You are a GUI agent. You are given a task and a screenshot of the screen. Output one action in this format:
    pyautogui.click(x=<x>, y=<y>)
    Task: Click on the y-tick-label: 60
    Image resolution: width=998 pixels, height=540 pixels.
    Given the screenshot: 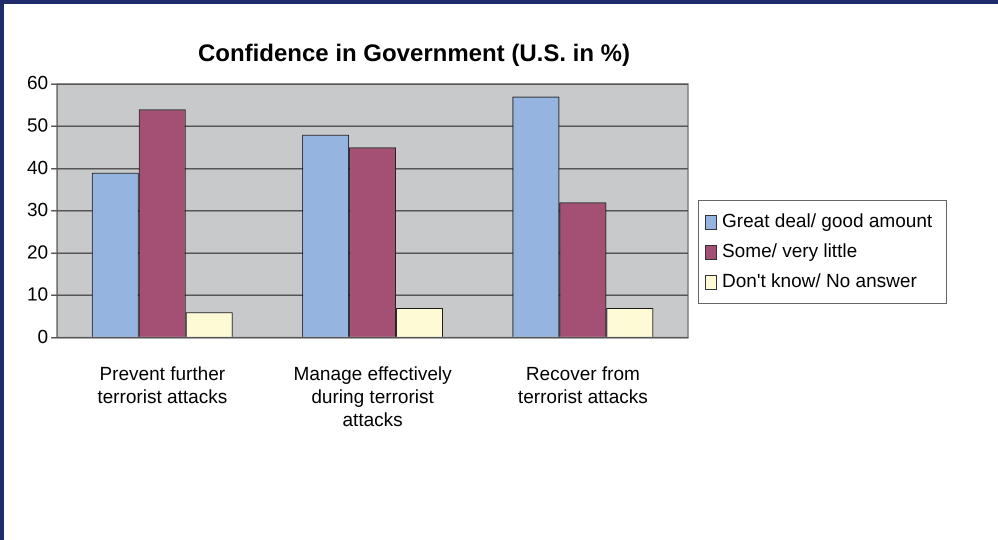 What is the action you would take?
    pyautogui.click(x=37, y=83)
    